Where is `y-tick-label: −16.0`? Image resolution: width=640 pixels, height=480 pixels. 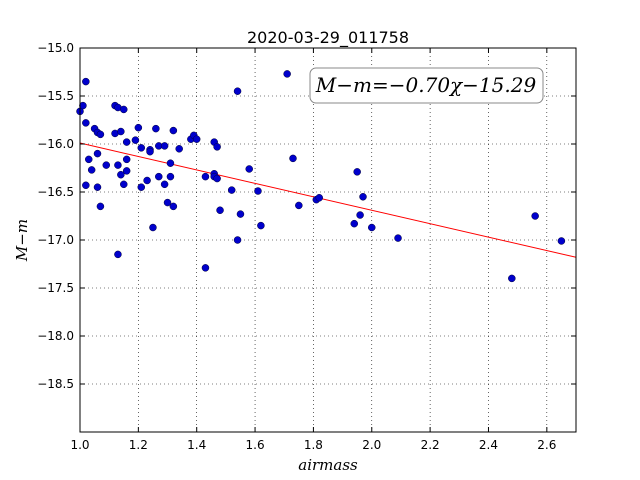
y-tick-label: −16.0 is located at coordinates (55, 144).